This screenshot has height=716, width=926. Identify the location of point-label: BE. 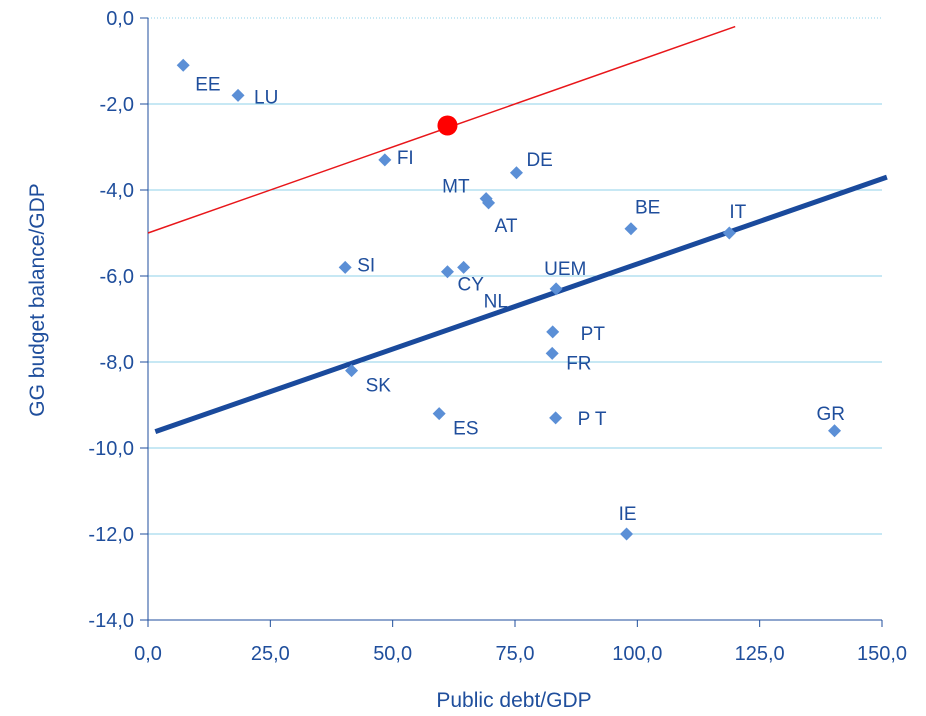
(647, 208).